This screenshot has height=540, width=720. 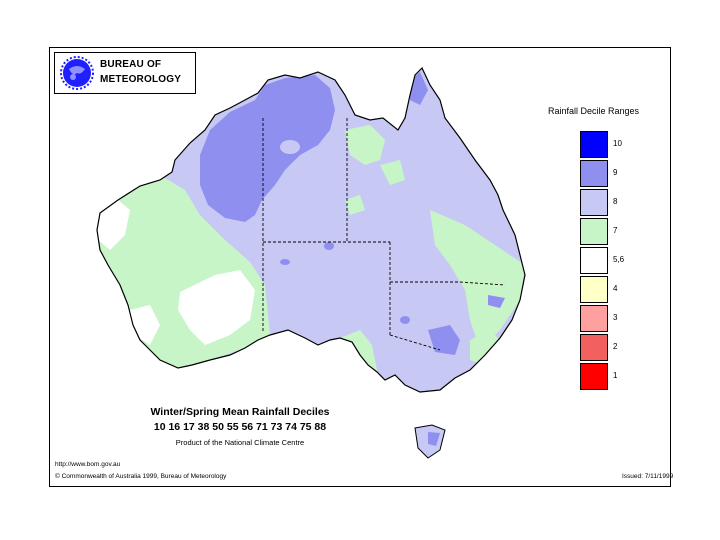 I want to click on legend-label: 3, so click(x=615, y=317).